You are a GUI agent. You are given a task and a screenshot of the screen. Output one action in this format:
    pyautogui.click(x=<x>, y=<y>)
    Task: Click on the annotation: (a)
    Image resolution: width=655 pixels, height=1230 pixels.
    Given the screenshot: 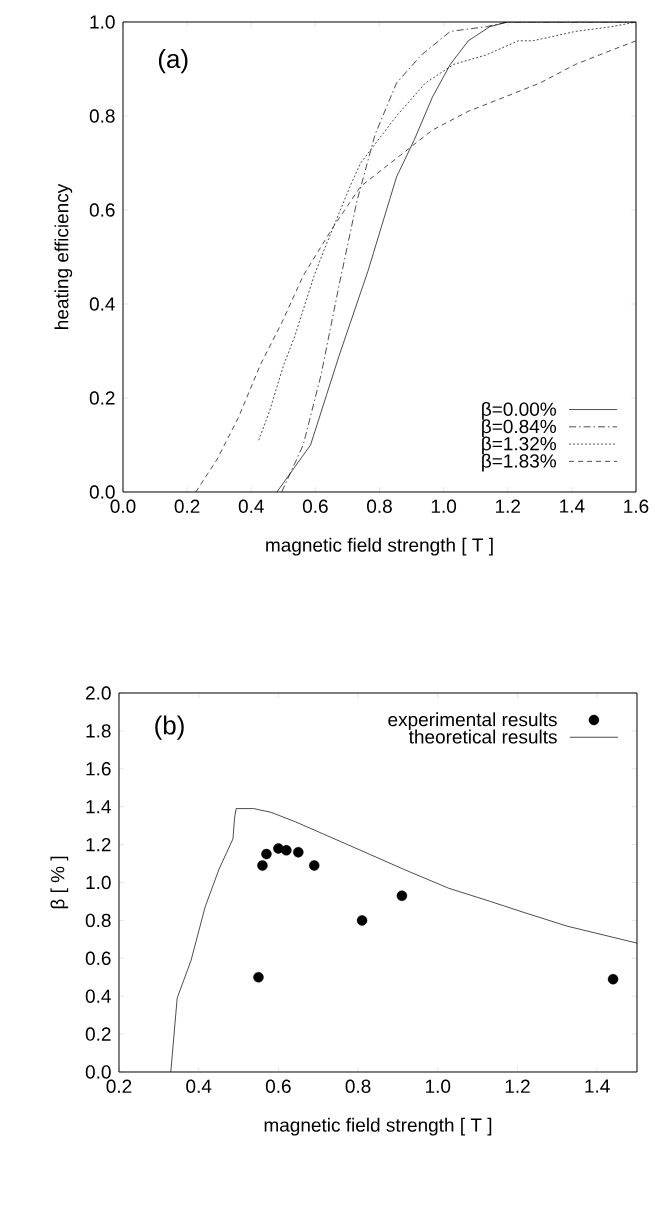 What is the action you would take?
    pyautogui.click(x=173, y=61)
    